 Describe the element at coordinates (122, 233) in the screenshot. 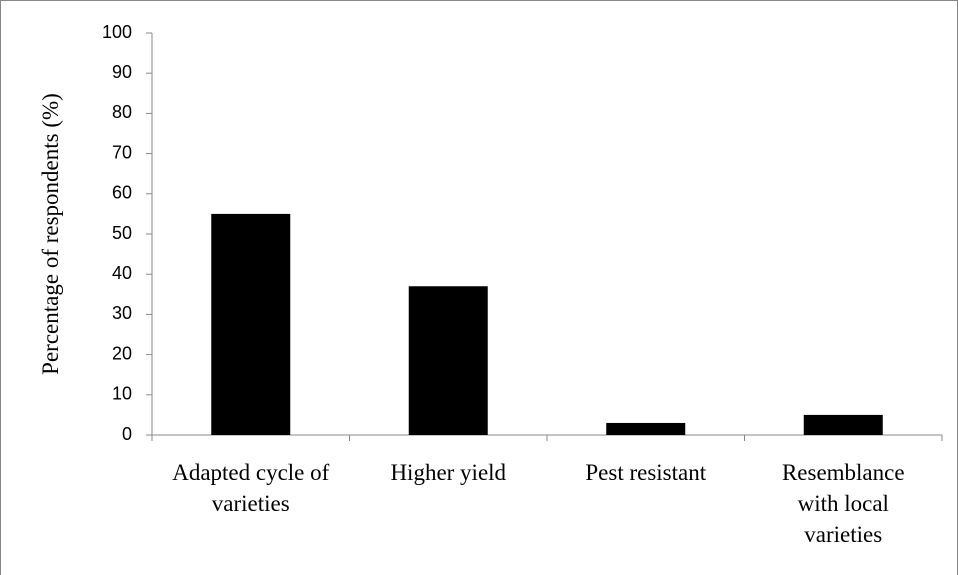

I see `y-tick-label: 50` at that location.